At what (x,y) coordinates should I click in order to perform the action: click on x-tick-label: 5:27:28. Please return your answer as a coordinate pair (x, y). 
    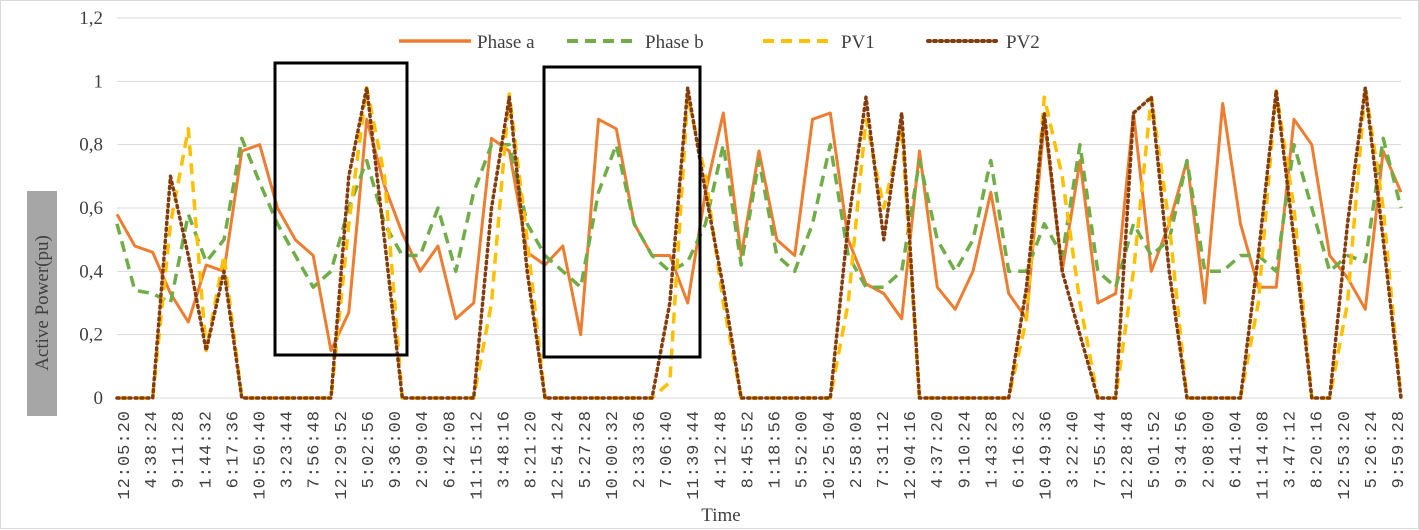
    Looking at the image, I should click on (586, 449).